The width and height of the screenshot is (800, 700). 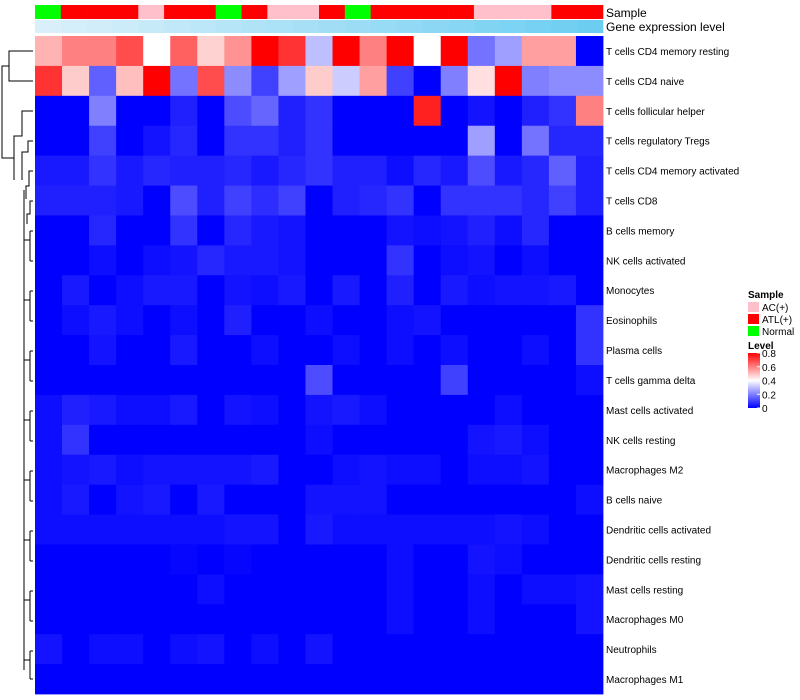 What do you see at coordinates (665, 27) in the screenshot?
I see `gene-expression-annotation-label: Gene expression level` at bounding box center [665, 27].